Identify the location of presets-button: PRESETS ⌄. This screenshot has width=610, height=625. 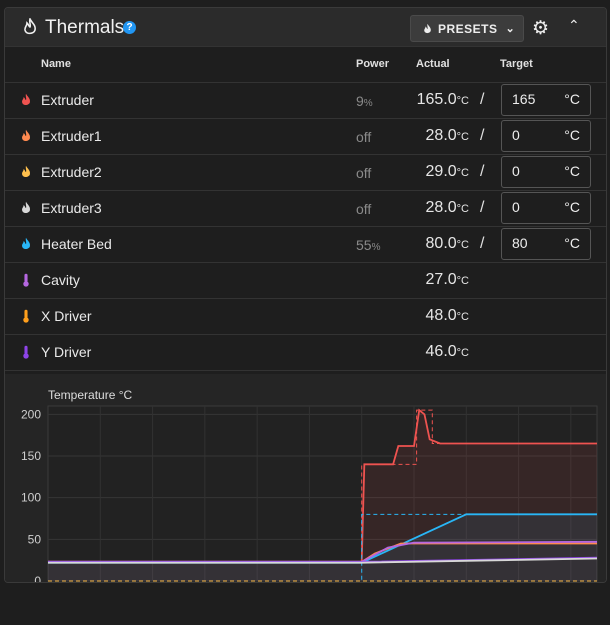
(467, 28).